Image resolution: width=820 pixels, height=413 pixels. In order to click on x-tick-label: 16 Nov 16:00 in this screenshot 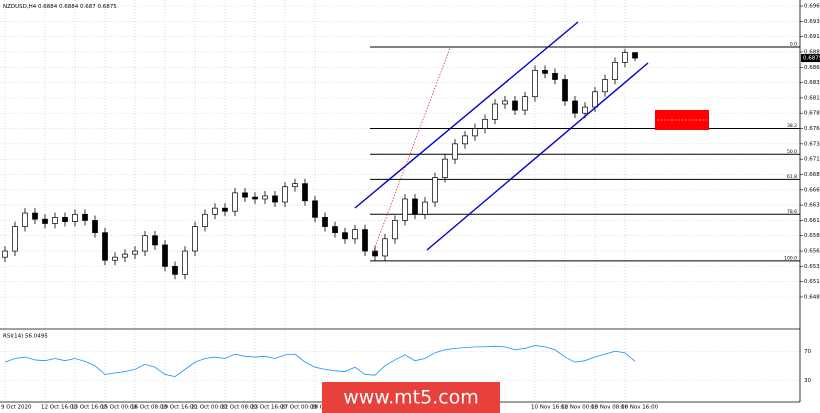, I will do `click(640, 408)`.